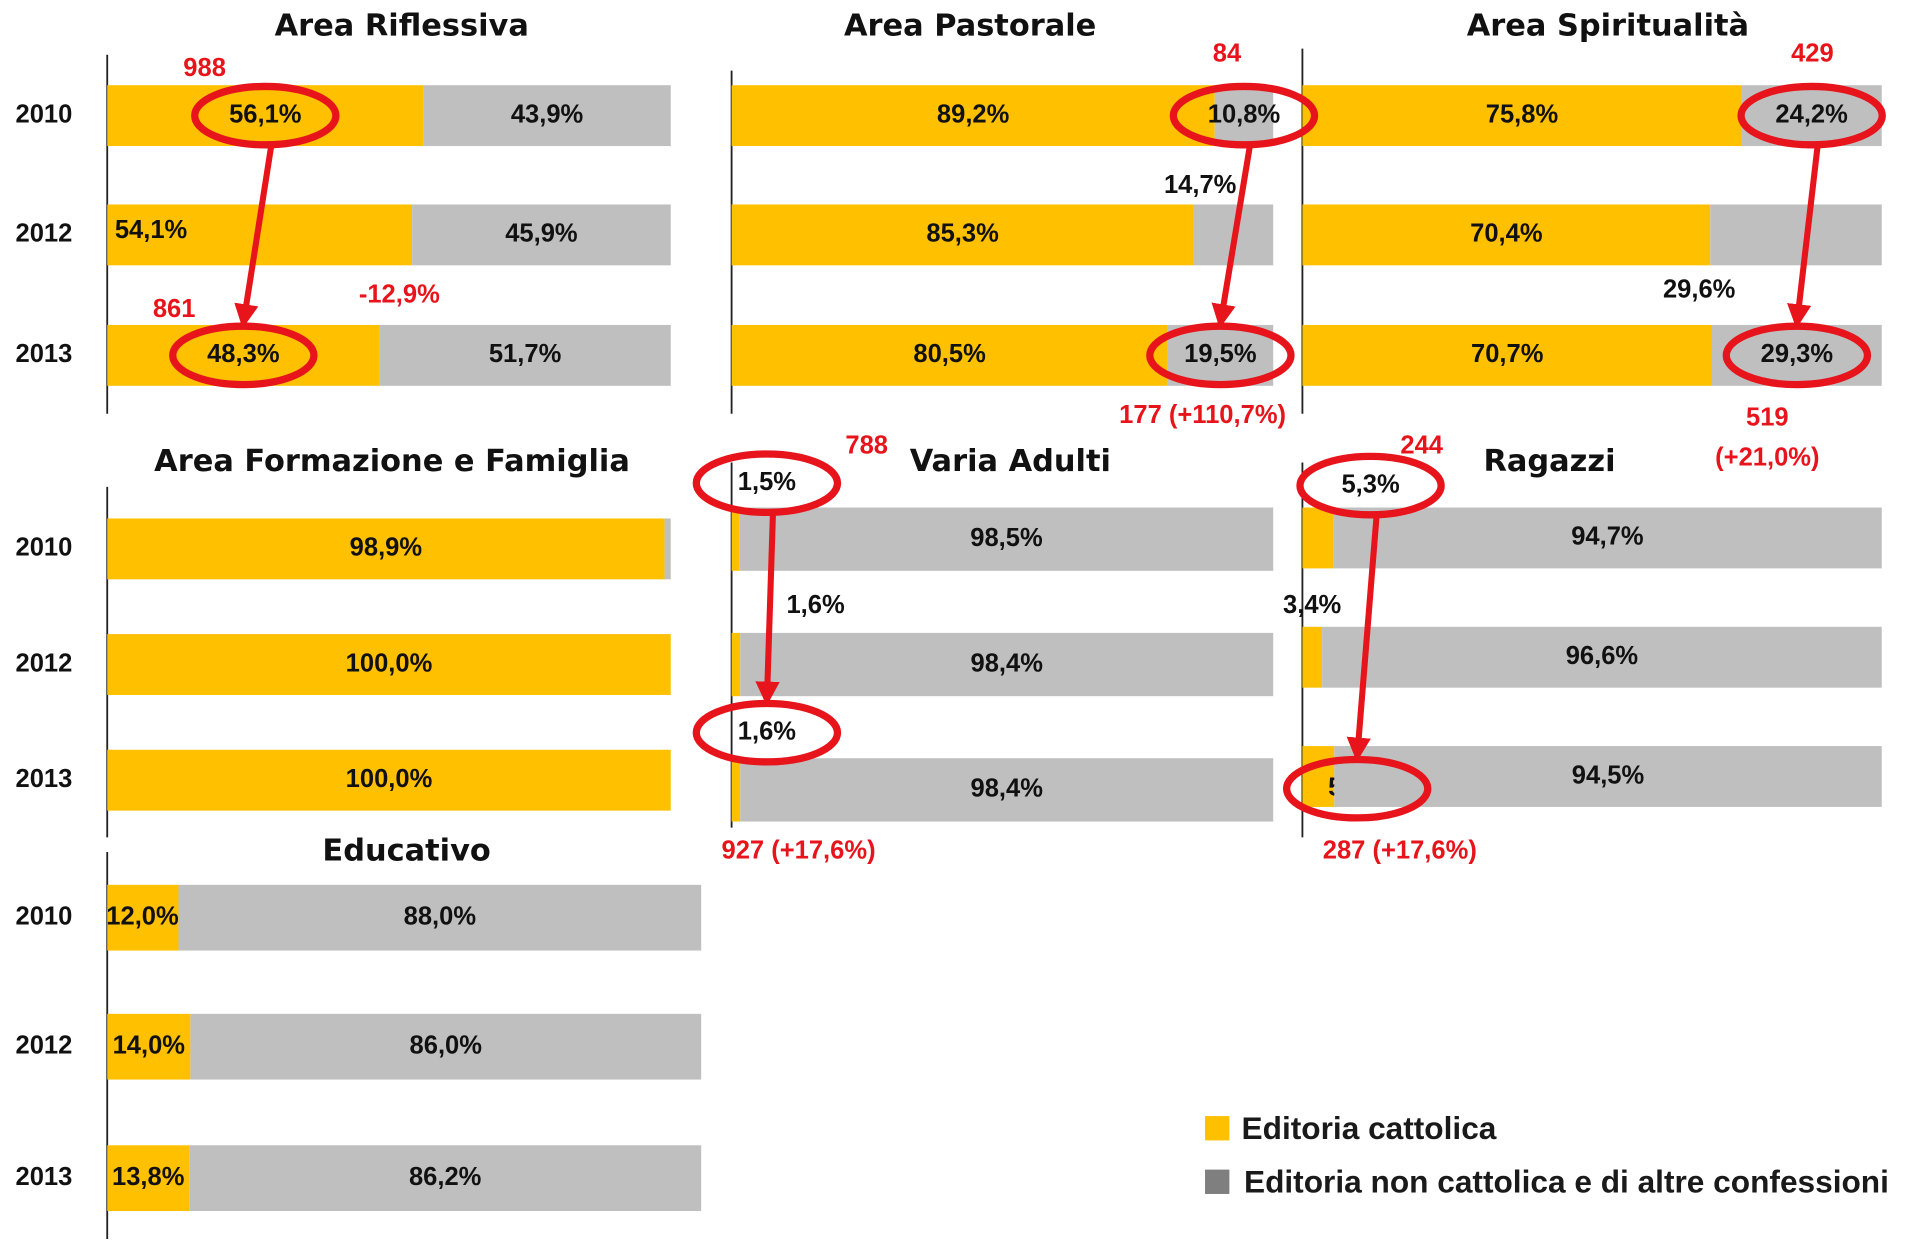 Image resolution: width=1905 pixels, height=1244 pixels. I want to click on value-label: 1,5%, so click(767, 482).